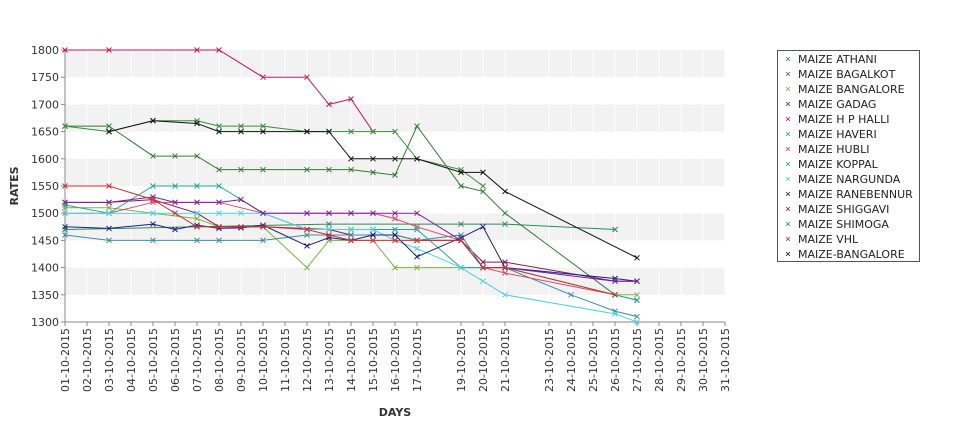 Image resolution: width=975 pixels, height=429 pixels. I want to click on legend-item: × MAIZE H P HALLI, so click(848, 119).